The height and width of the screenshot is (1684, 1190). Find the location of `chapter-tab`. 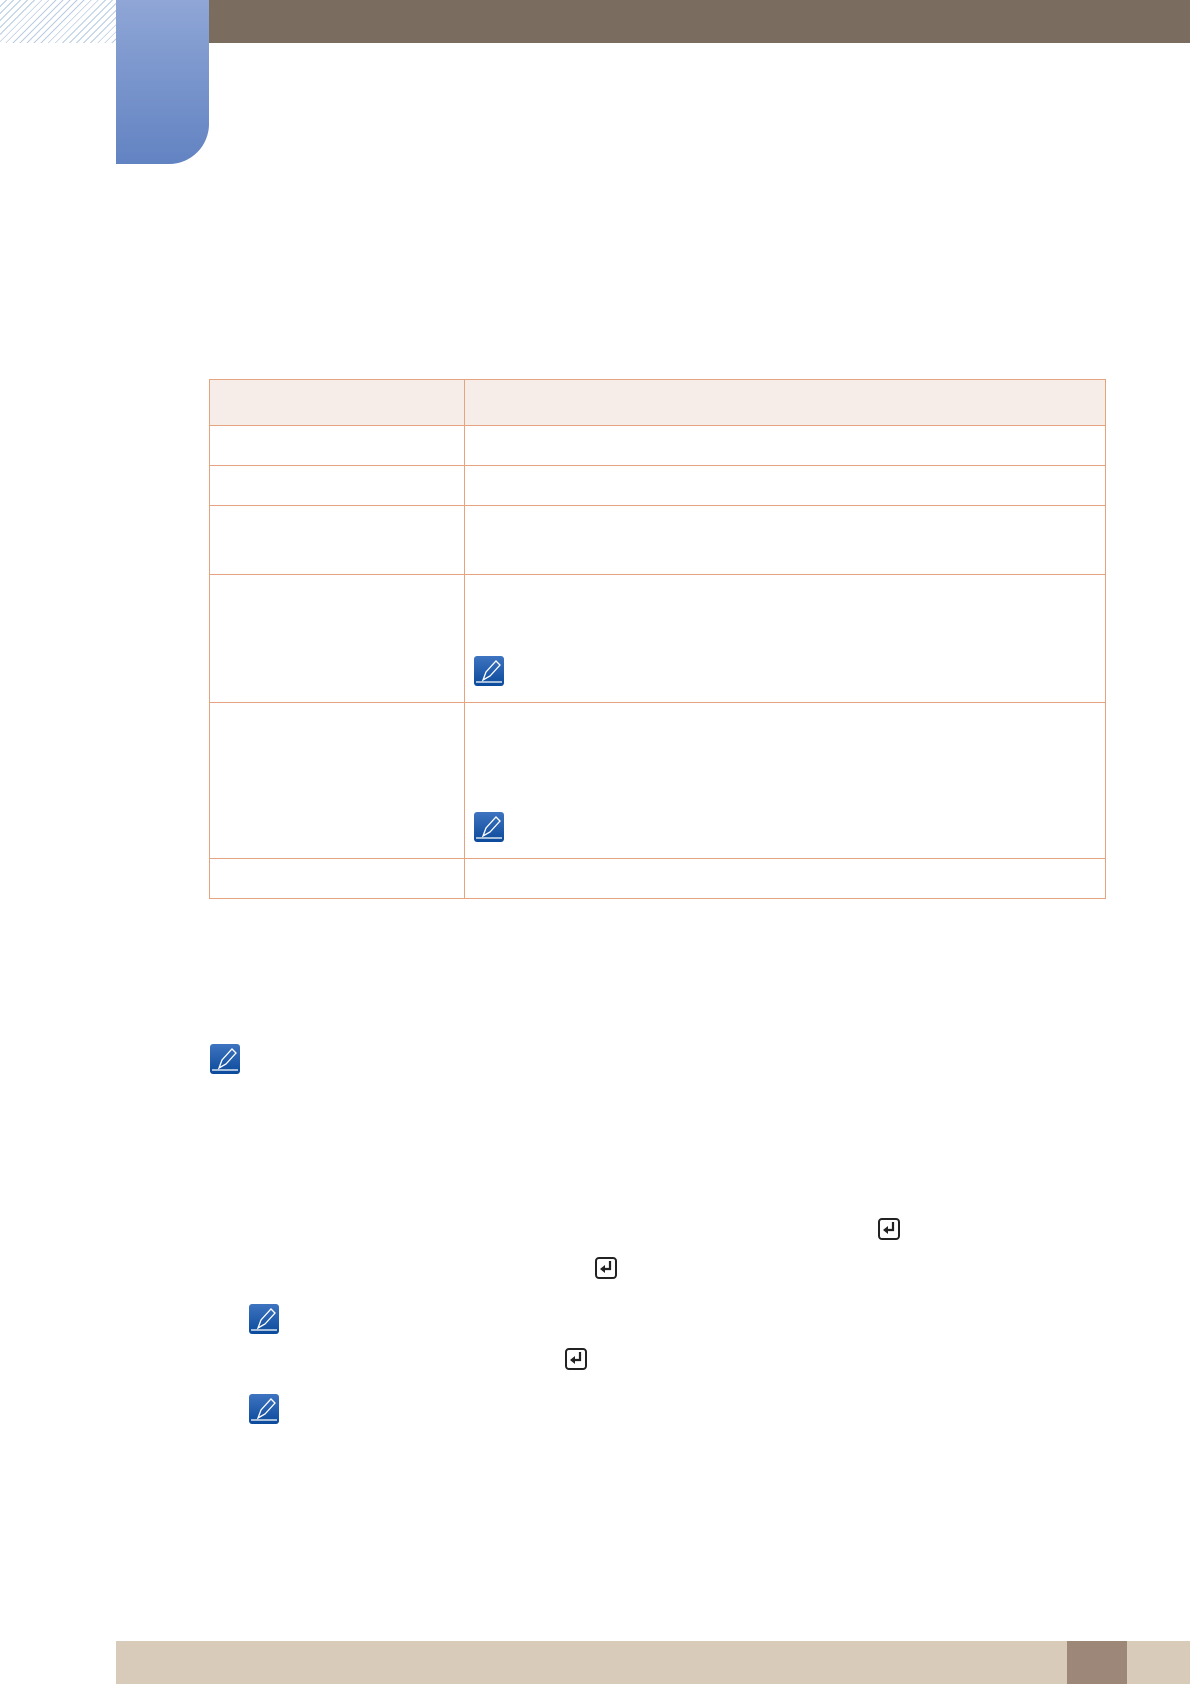

chapter-tab is located at coordinates (162, 82).